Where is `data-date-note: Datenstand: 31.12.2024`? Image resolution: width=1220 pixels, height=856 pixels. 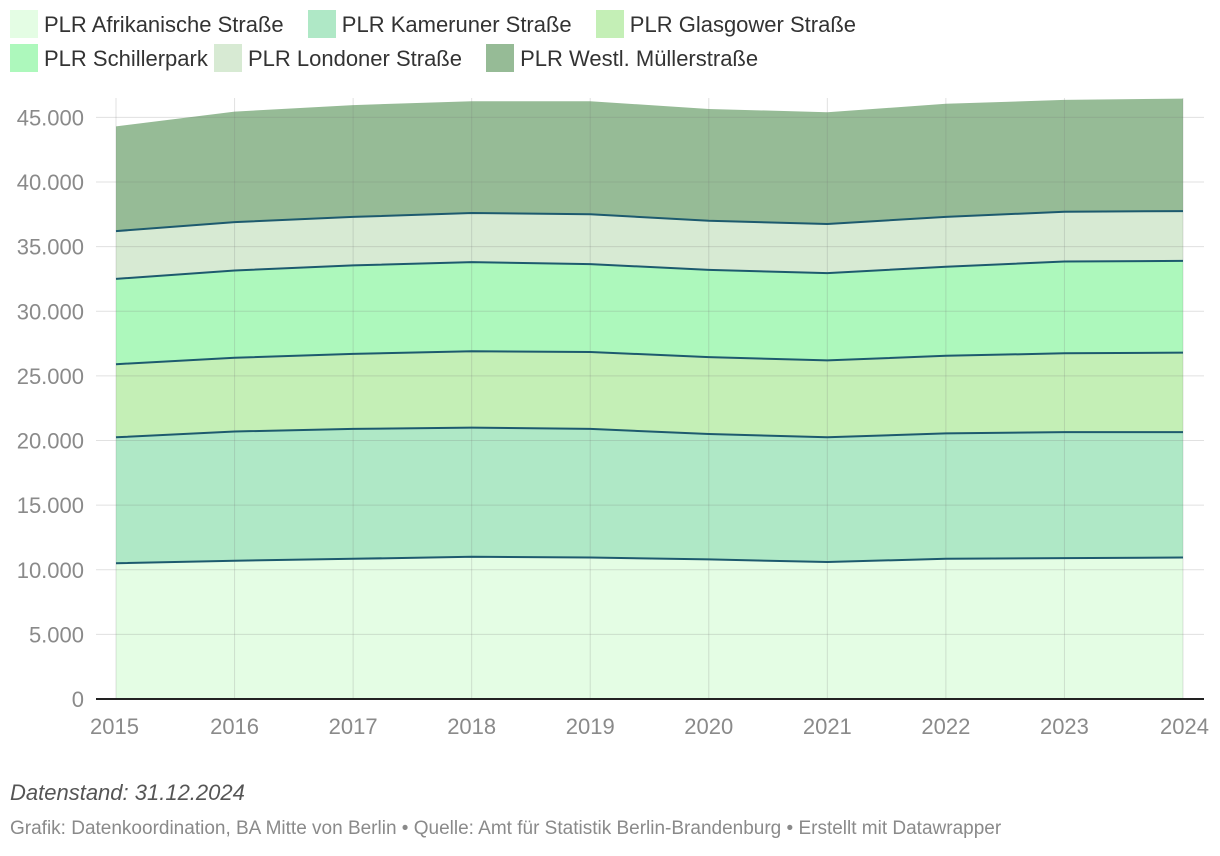
data-date-note: Datenstand: 31.12.2024 is located at coordinates (127, 792).